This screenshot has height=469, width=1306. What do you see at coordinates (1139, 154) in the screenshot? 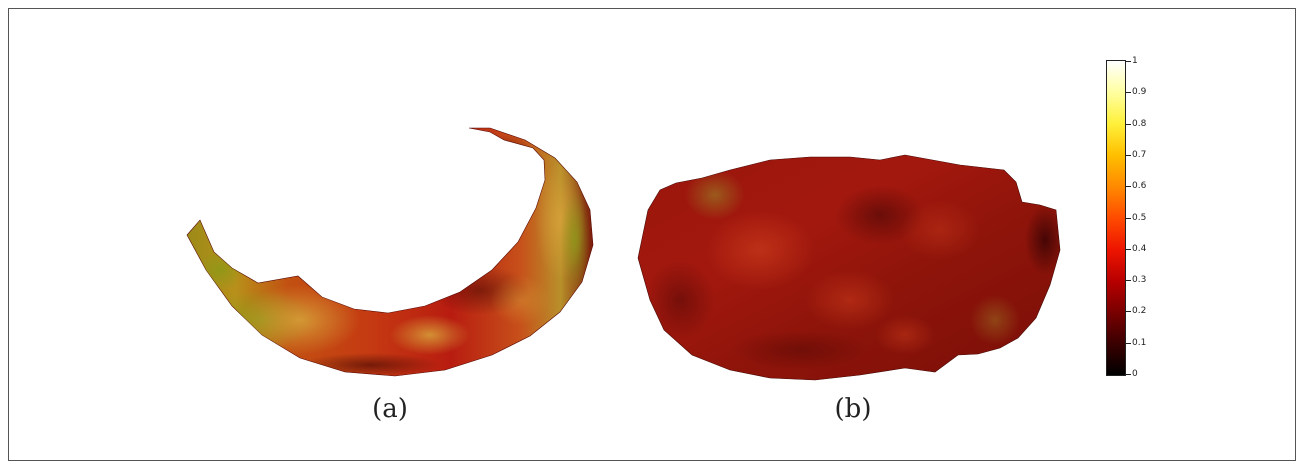
I see `colorbar-tick-label: 0.7` at bounding box center [1139, 154].